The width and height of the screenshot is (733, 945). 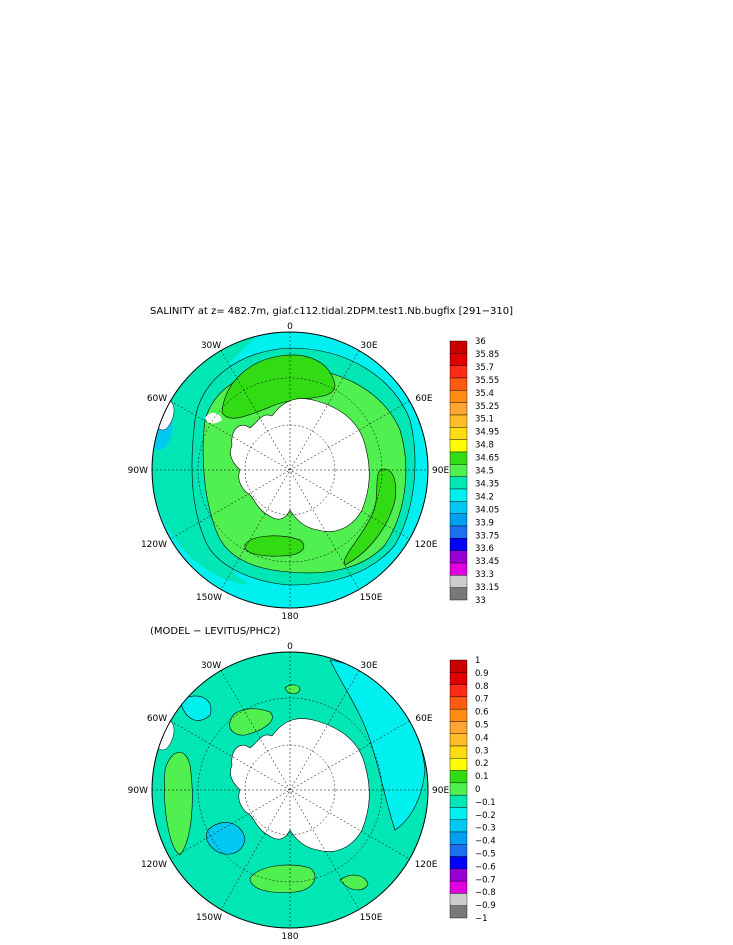 I want to click on bottom-colorbar-label: 1, so click(x=477, y=661).